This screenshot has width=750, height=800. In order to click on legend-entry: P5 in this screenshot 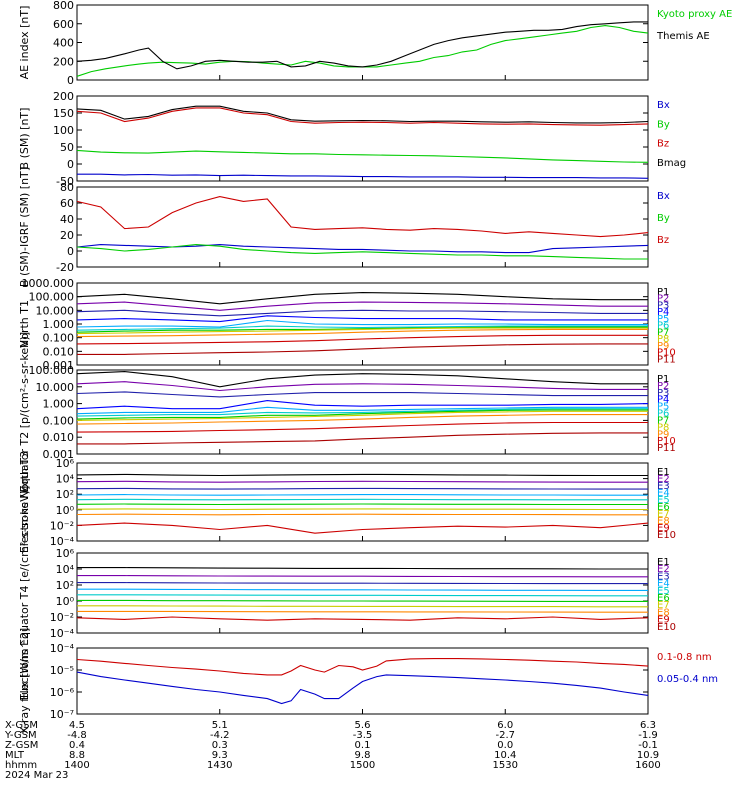, I will do `click(663, 407)`.